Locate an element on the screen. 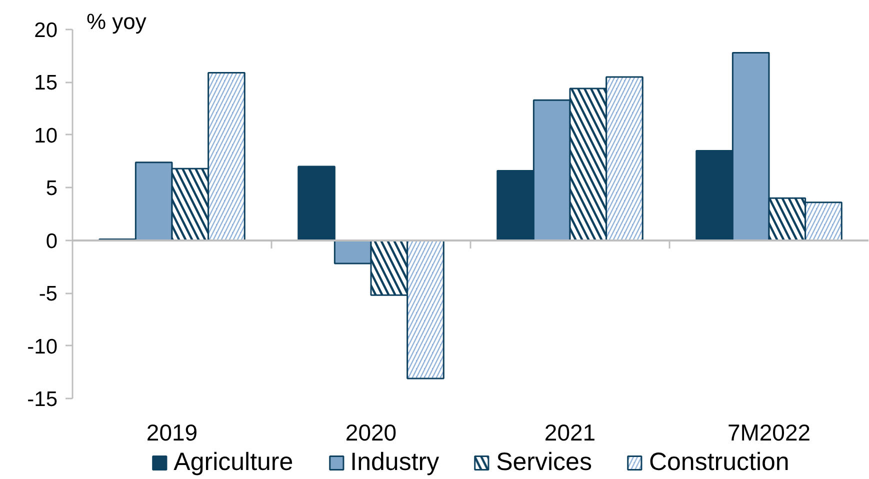 The height and width of the screenshot is (479, 869). y-axis-title: % yoy is located at coordinates (116, 21).